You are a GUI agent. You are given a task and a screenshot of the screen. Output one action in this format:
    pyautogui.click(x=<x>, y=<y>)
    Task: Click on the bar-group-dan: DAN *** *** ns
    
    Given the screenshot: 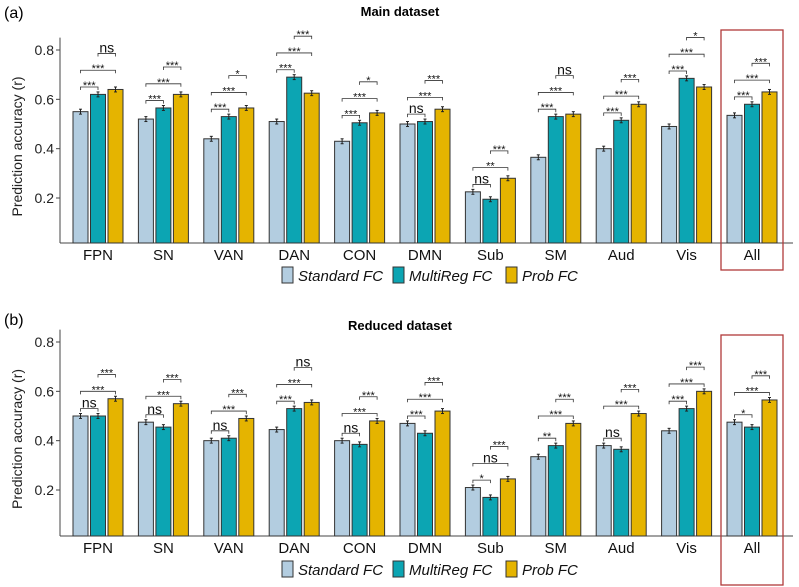 What is the action you would take?
    pyautogui.click(x=294, y=455)
    